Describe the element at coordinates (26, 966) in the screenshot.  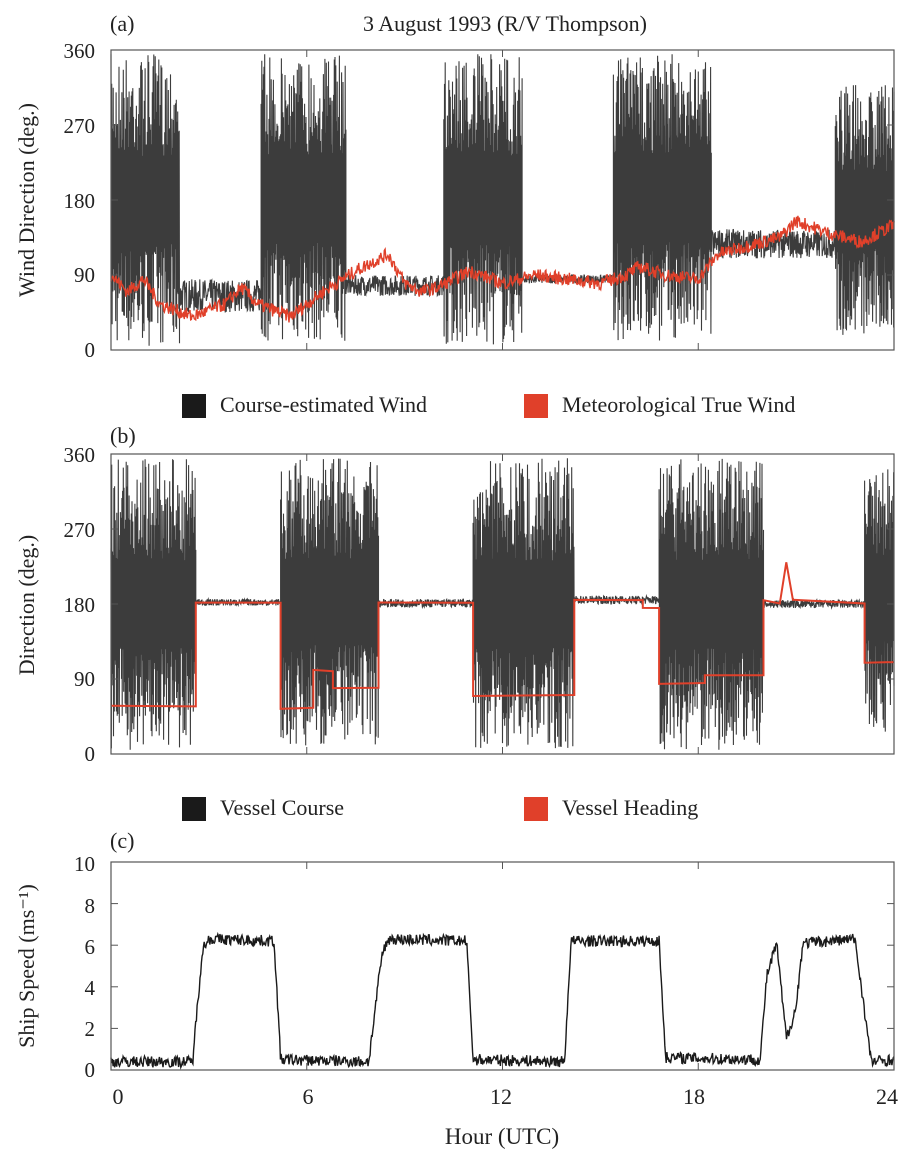
I see `panel-c-ylabel: Ship Speed (ms⁻¹)` at that location.